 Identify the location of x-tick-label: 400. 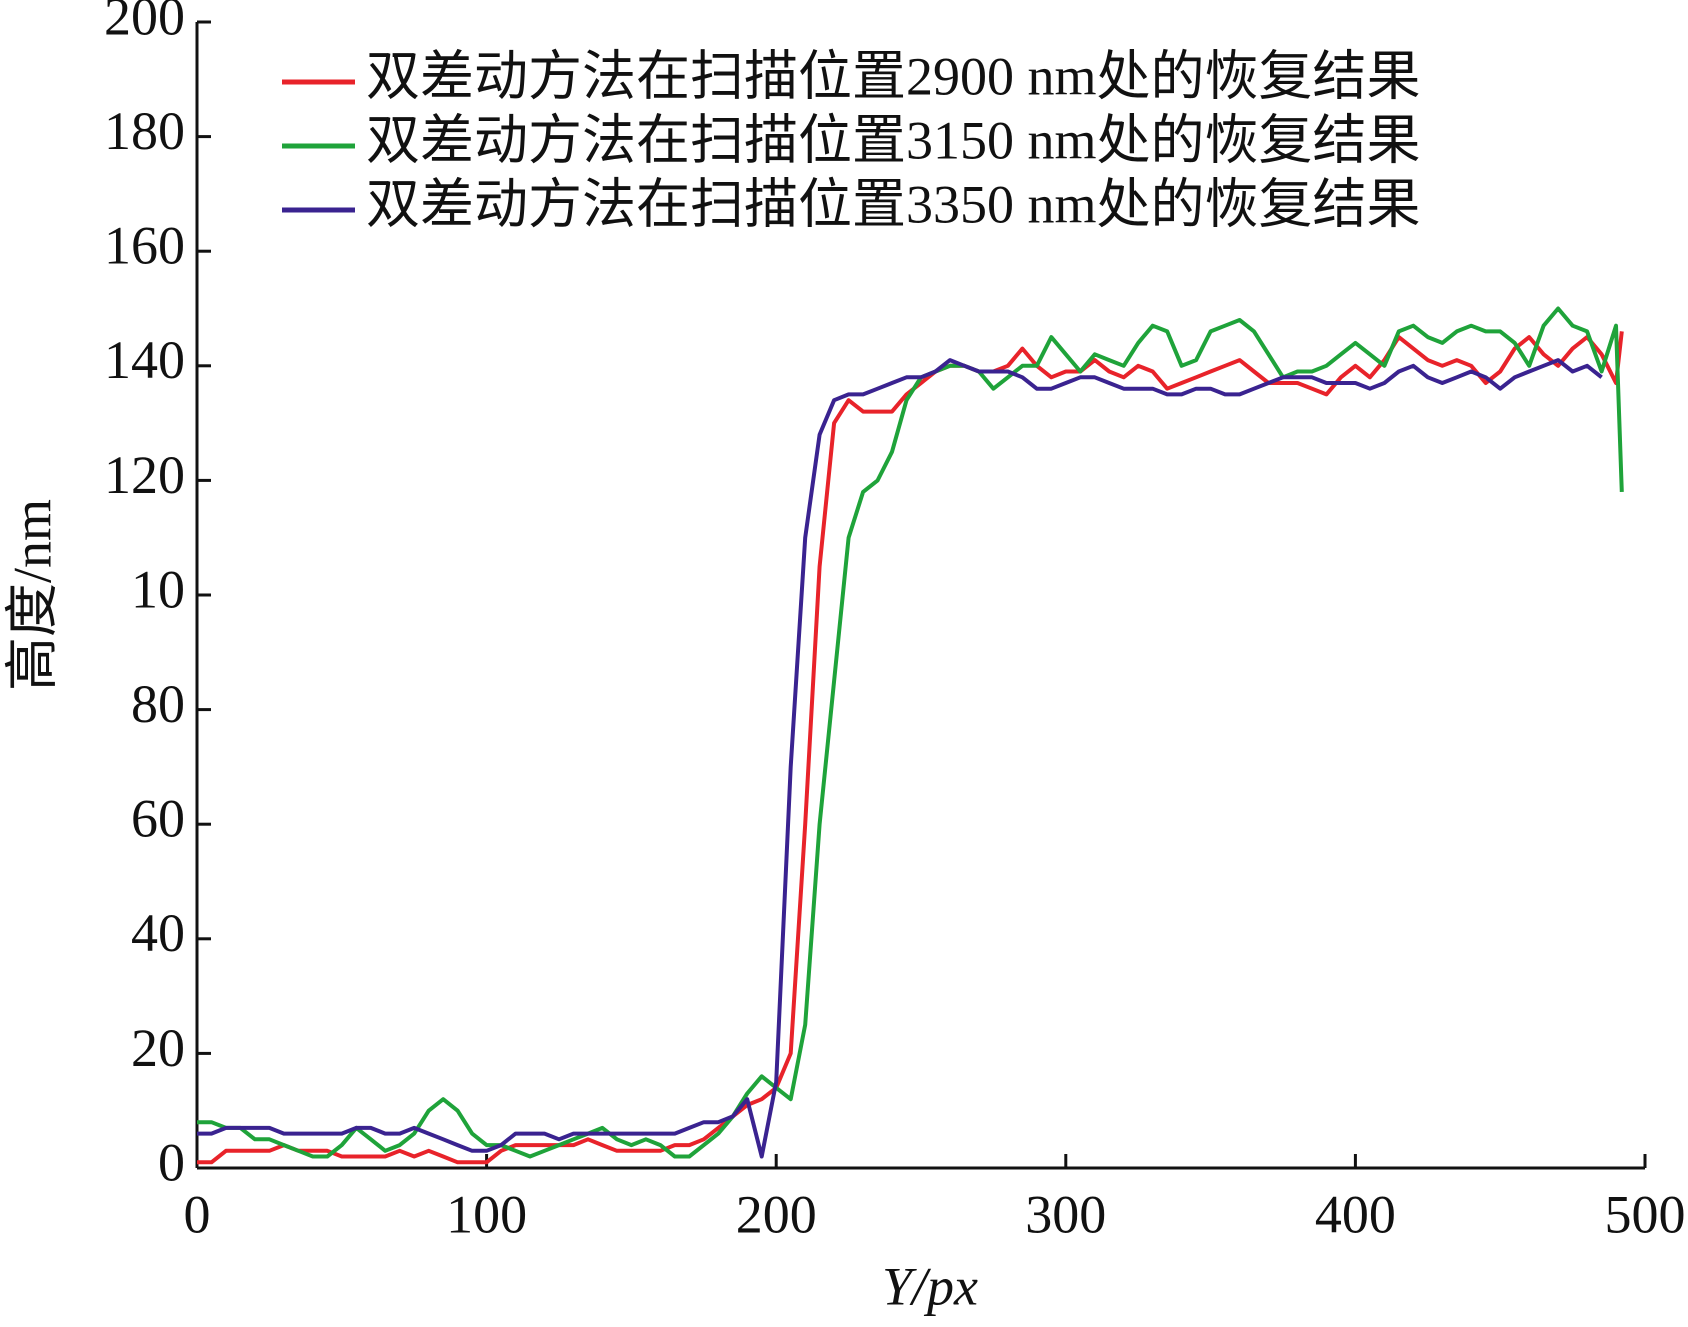
(1355, 1214).